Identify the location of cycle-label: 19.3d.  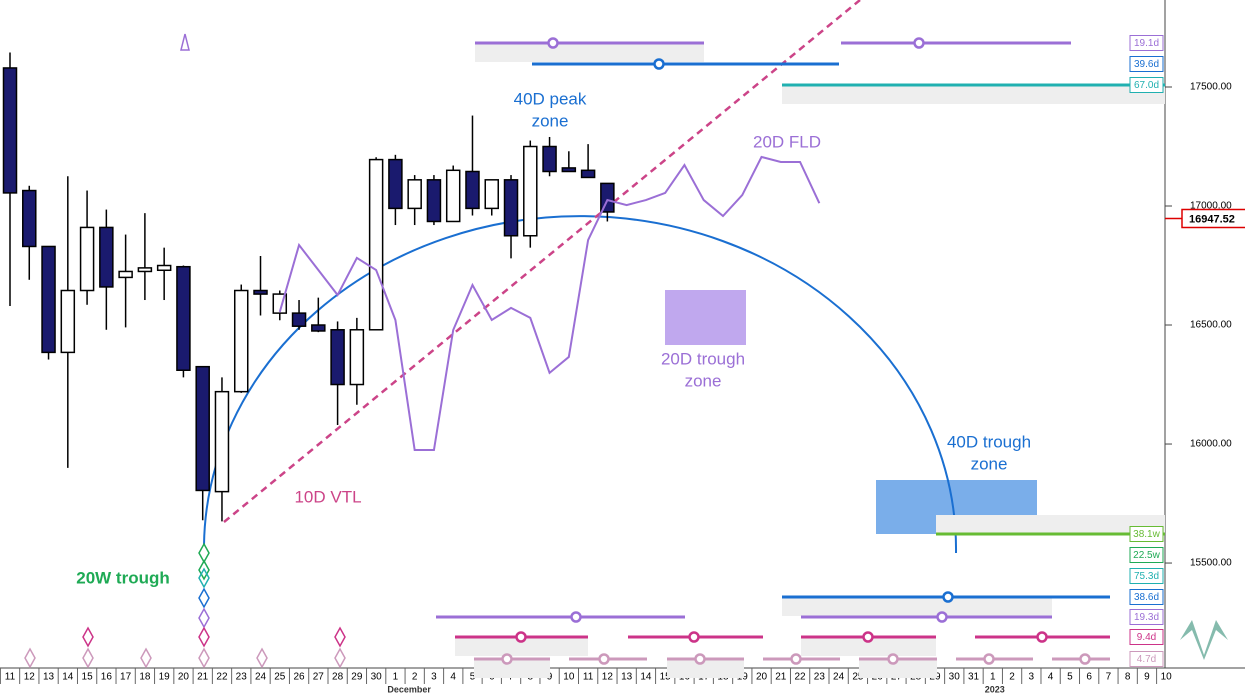
(1146, 617).